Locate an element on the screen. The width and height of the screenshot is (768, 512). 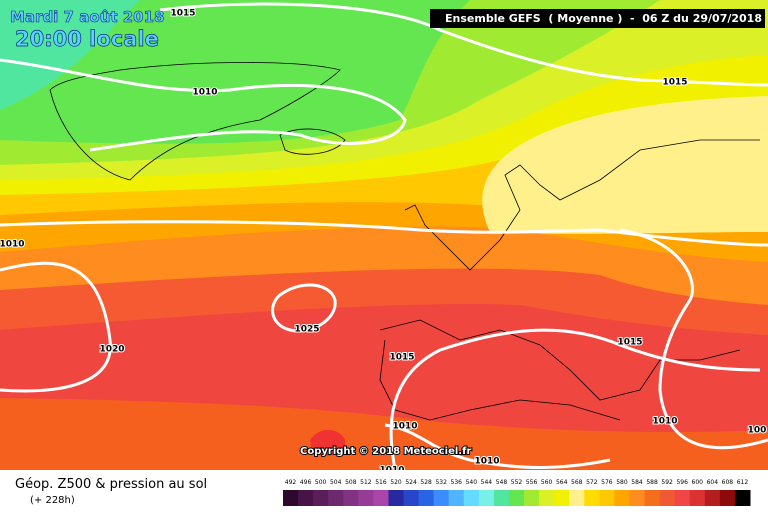
colorbar-label: 492 is located at coordinates (291, 482).